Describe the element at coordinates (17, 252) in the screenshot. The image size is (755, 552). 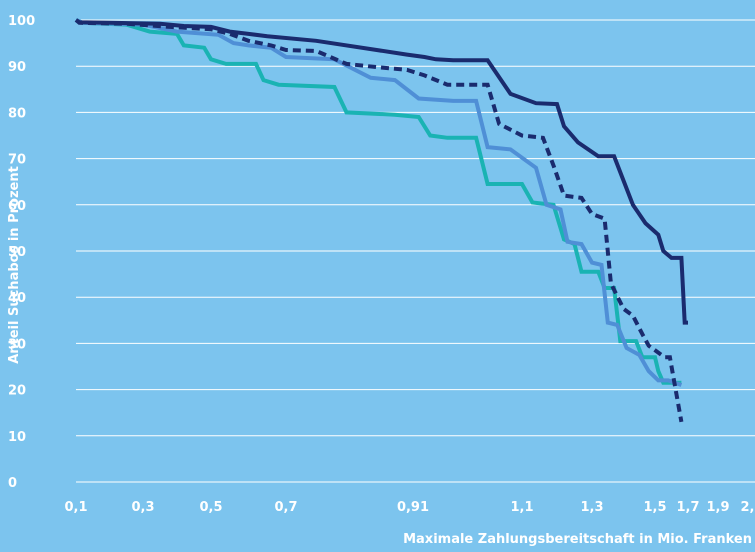
I see `y-tick-label: 50` at that location.